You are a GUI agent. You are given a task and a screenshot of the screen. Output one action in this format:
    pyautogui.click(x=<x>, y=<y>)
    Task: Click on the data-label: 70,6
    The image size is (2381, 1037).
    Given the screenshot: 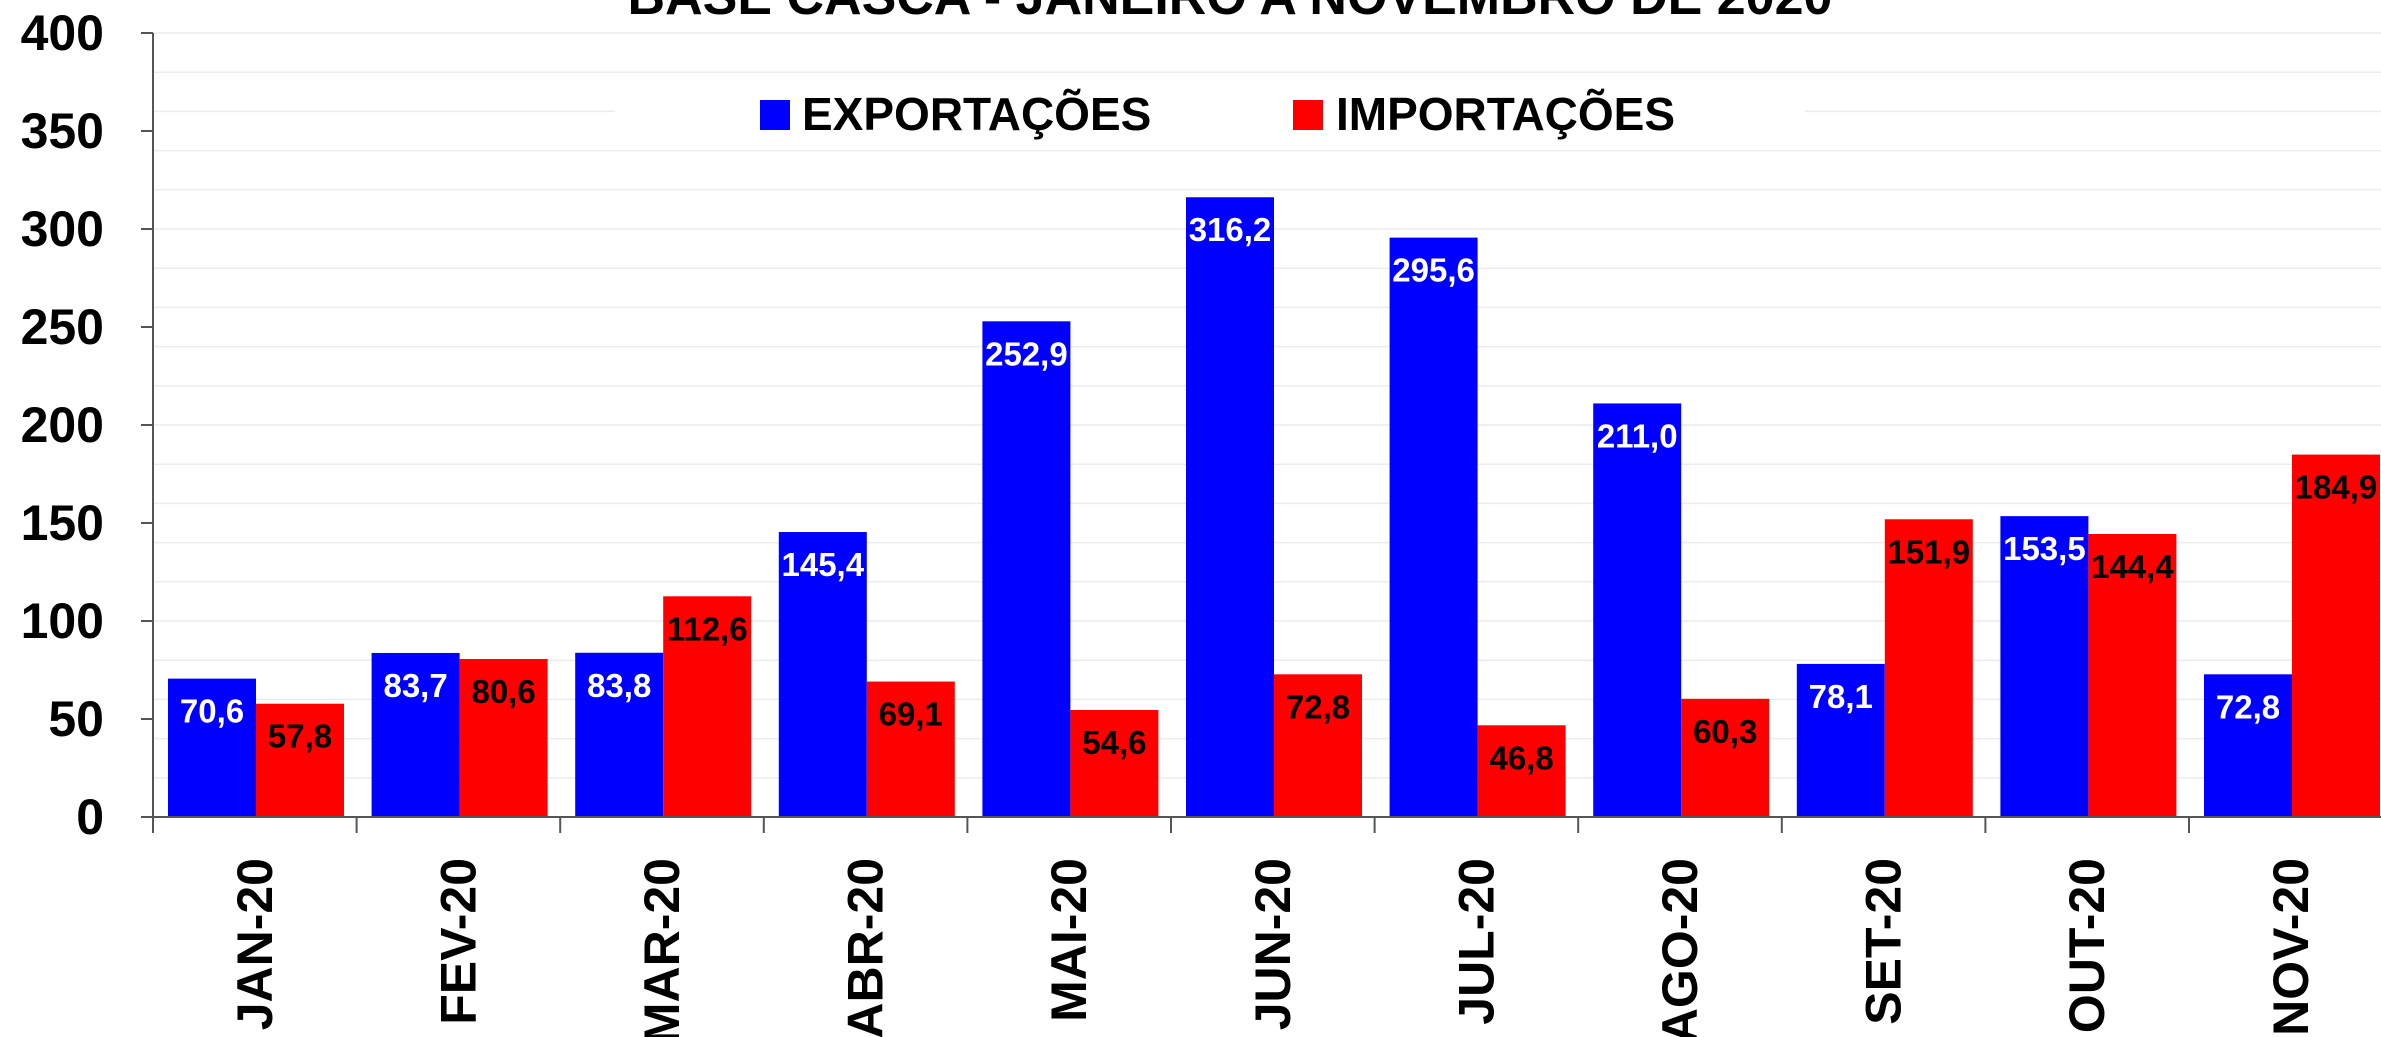 What is the action you would take?
    pyautogui.click(x=212, y=711)
    